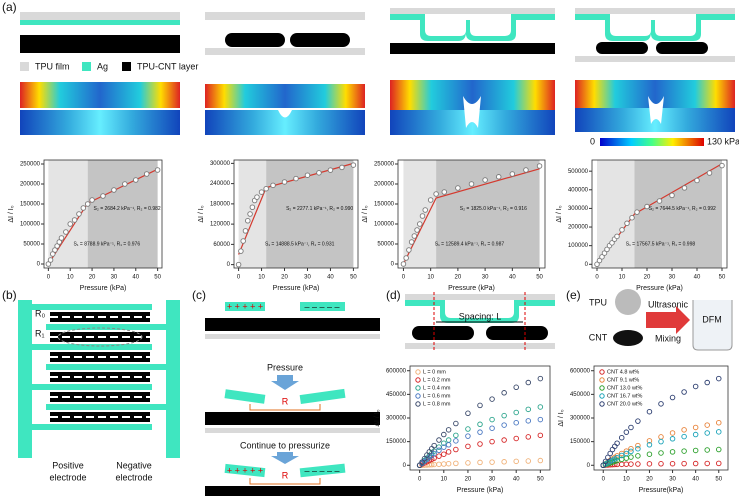  What do you see at coordinates (573, 295) in the screenshot?
I see `panel-label: (e)` at bounding box center [573, 295].